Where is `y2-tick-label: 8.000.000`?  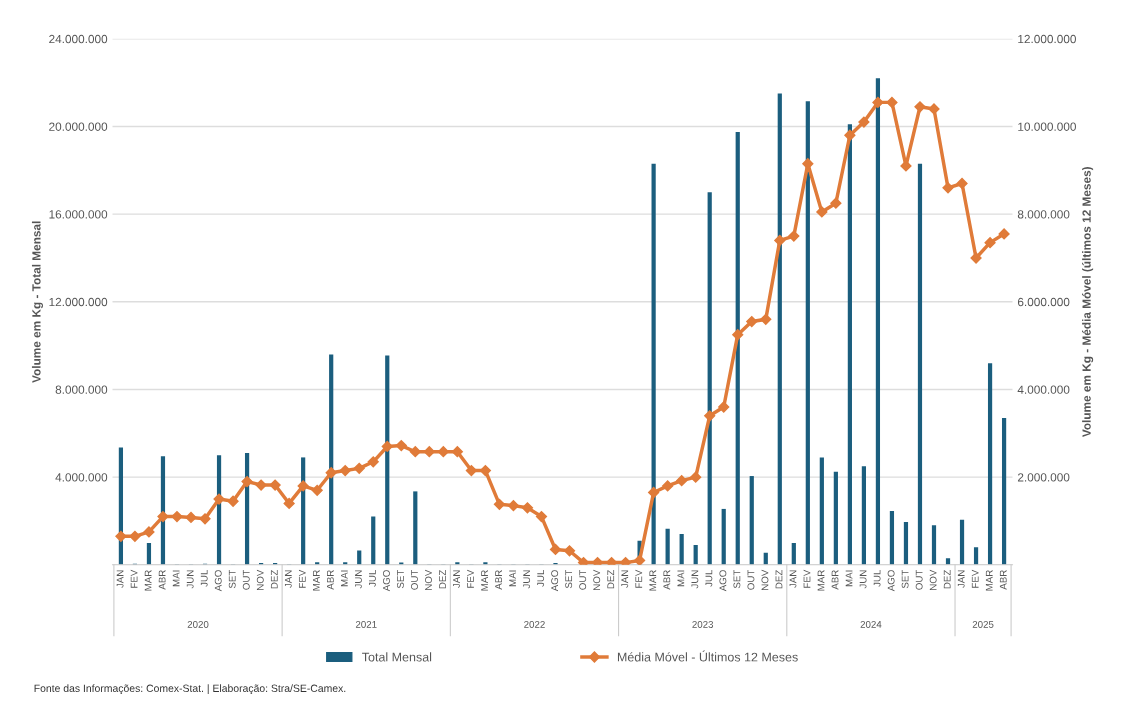
y2-tick-label: 8.000.000 is located at coordinates (1043, 214).